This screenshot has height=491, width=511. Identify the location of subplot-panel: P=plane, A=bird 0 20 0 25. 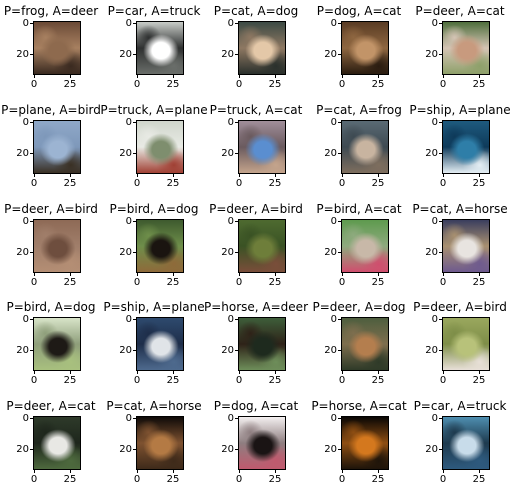
(51, 148).